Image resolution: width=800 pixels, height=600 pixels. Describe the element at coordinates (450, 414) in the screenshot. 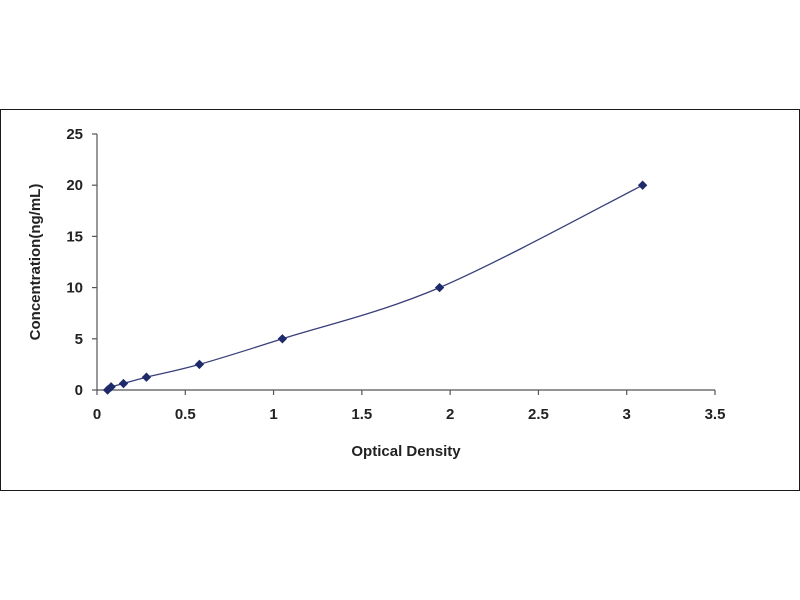

I see `x-tick-label: 2` at that location.